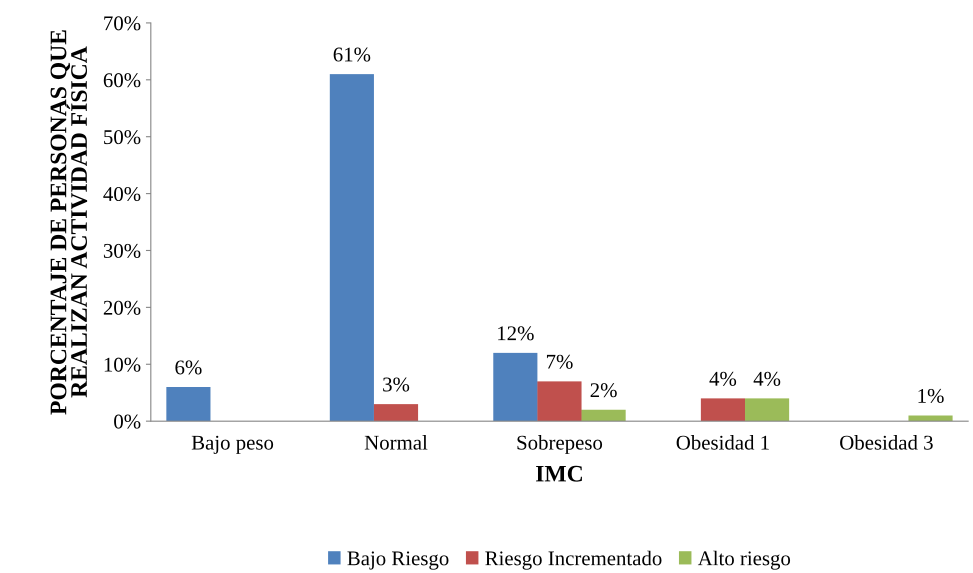 The height and width of the screenshot is (573, 973). What do you see at coordinates (744, 560) in the screenshot?
I see `legend-label: Alto riesgo` at bounding box center [744, 560].